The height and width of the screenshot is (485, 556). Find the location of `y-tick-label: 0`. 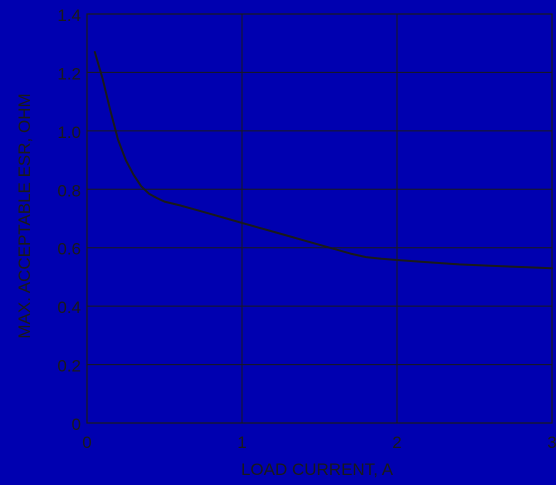

y-tick-label: 0 is located at coordinates (76, 424).